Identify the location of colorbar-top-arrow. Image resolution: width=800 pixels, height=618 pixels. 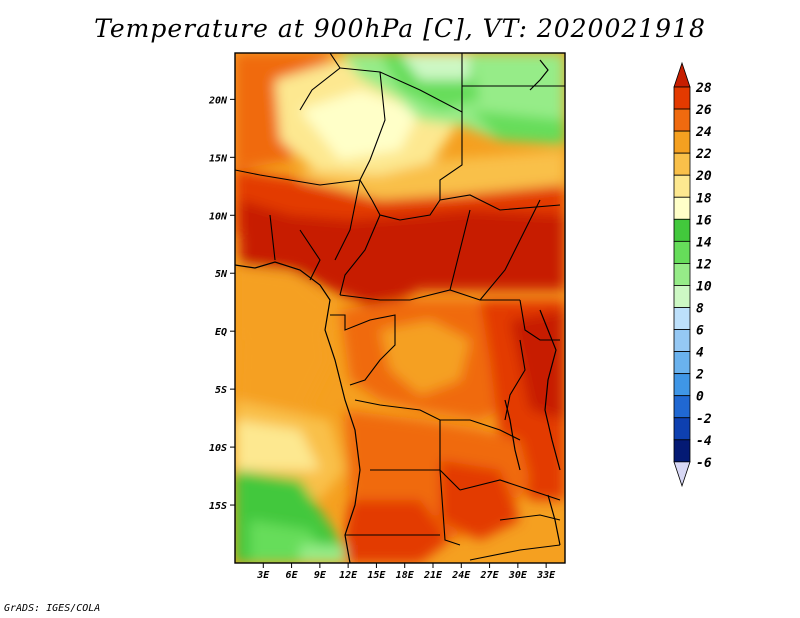
(682, 74).